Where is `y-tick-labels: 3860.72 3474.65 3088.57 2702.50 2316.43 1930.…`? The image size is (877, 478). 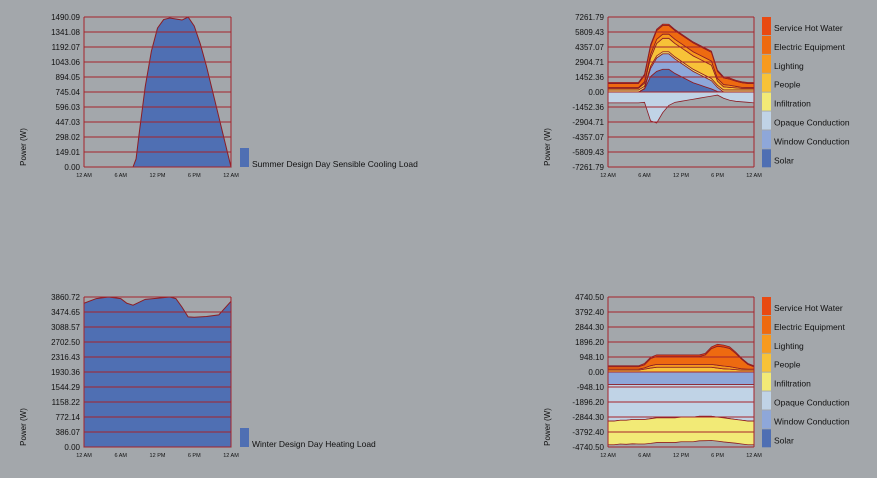 y-tick-labels: 3860.72 3474.65 3088.57 2702.50 2316.43 1930.… is located at coordinates (65, 372).